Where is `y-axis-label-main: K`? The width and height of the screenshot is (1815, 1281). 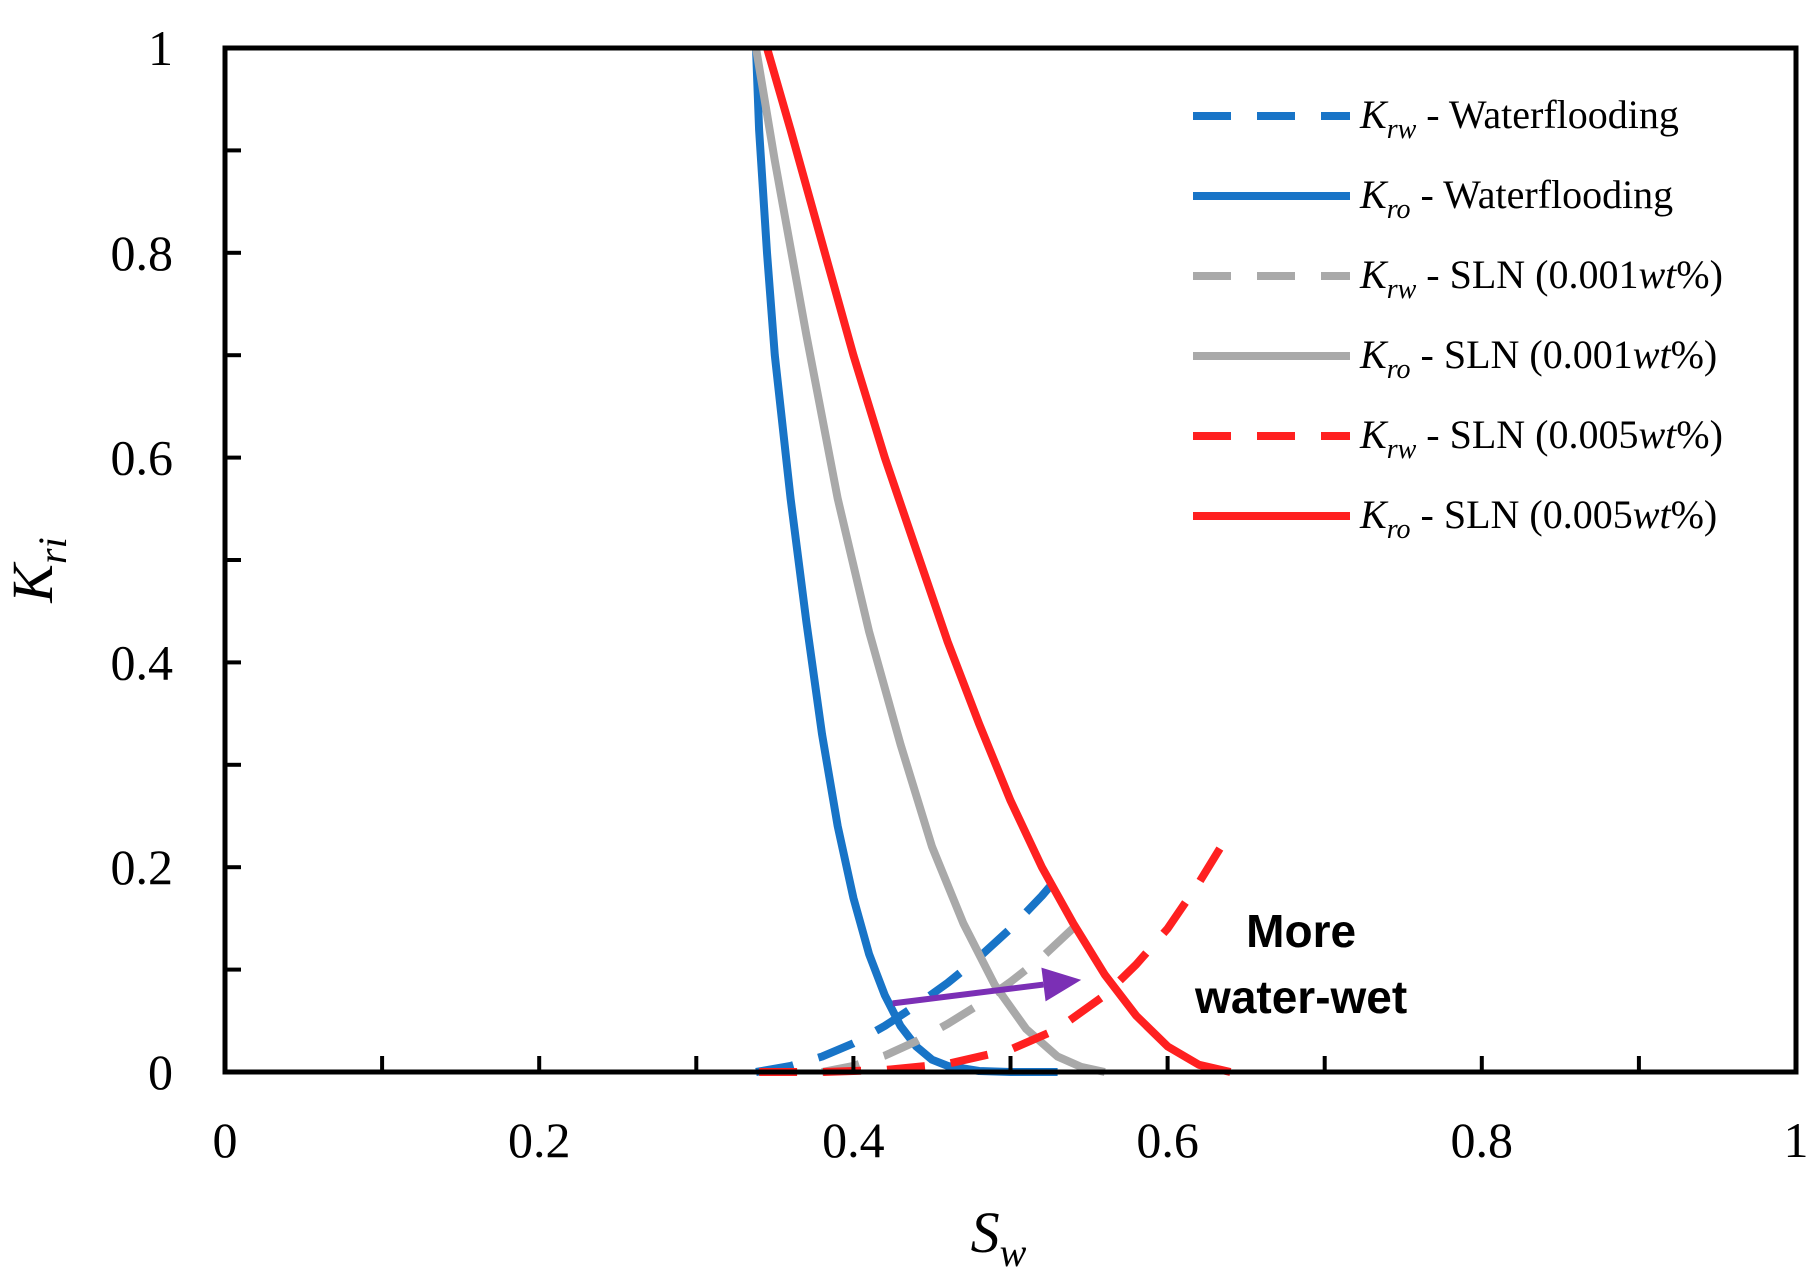
y-axis-label-main: K is located at coordinates (32, 582).